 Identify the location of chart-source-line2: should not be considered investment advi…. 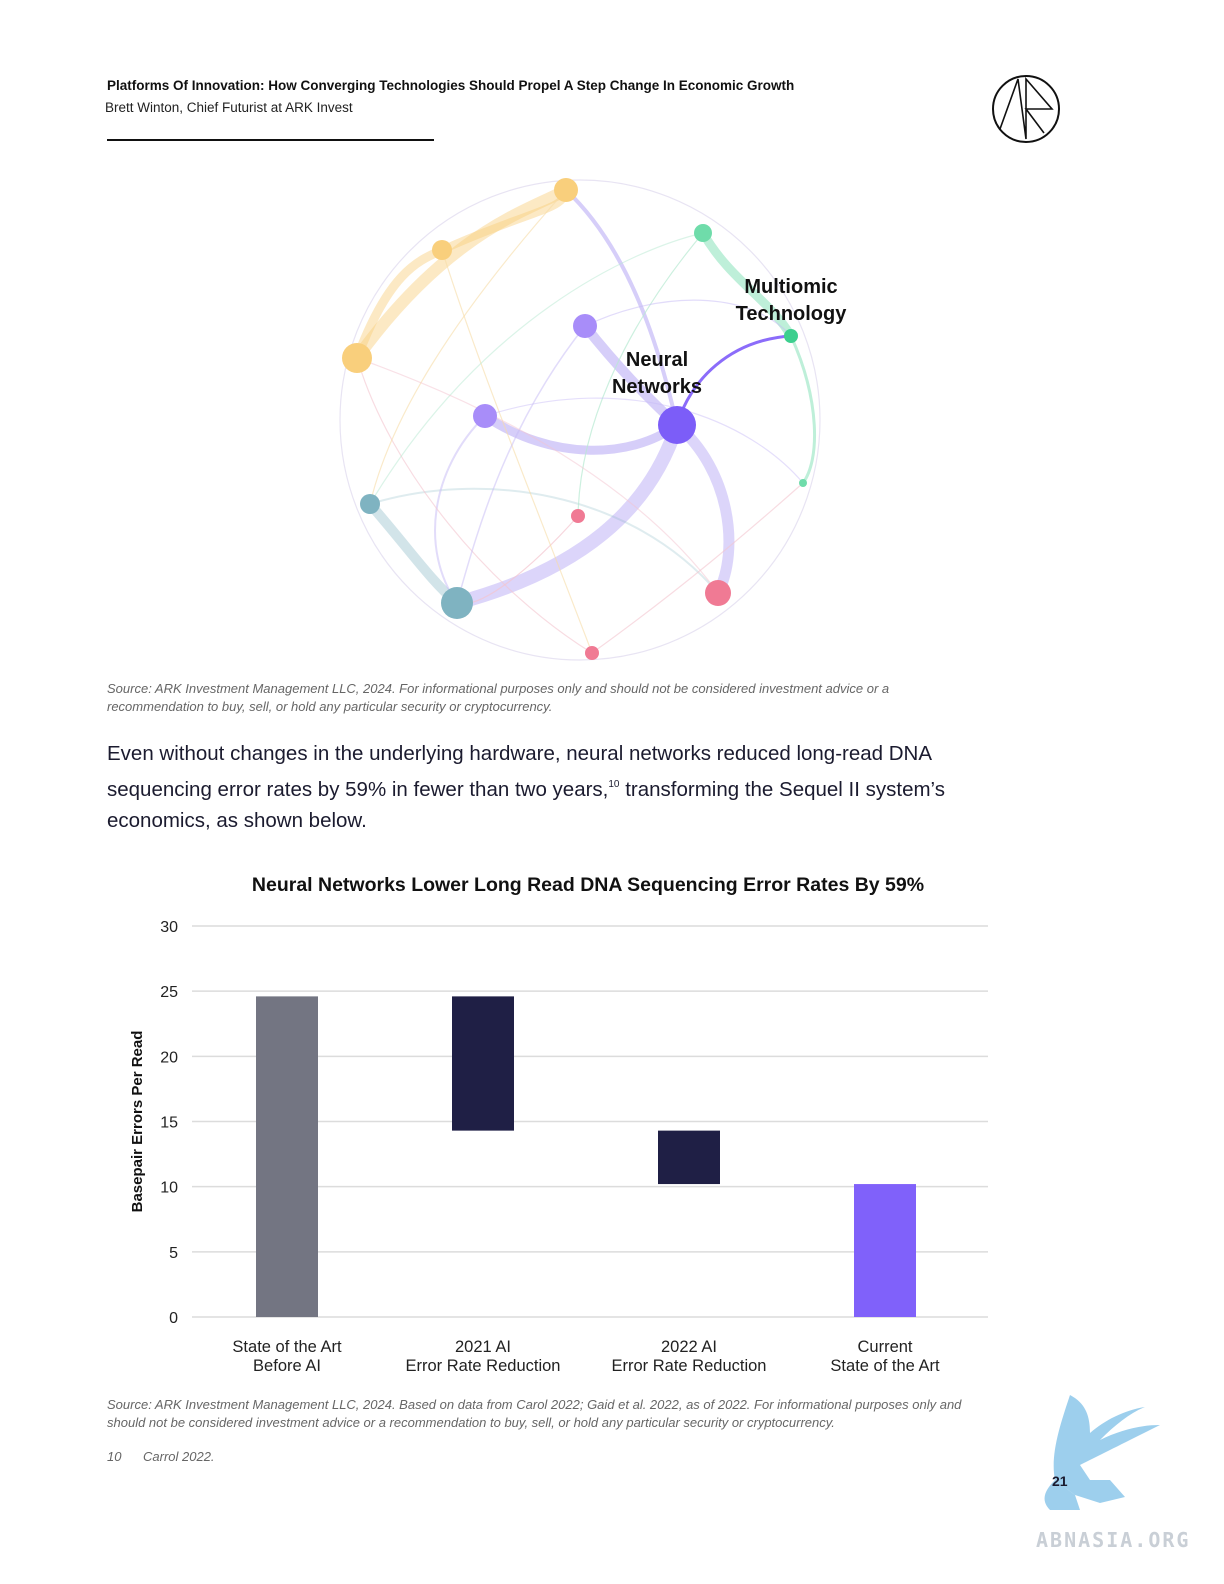
(471, 1422).